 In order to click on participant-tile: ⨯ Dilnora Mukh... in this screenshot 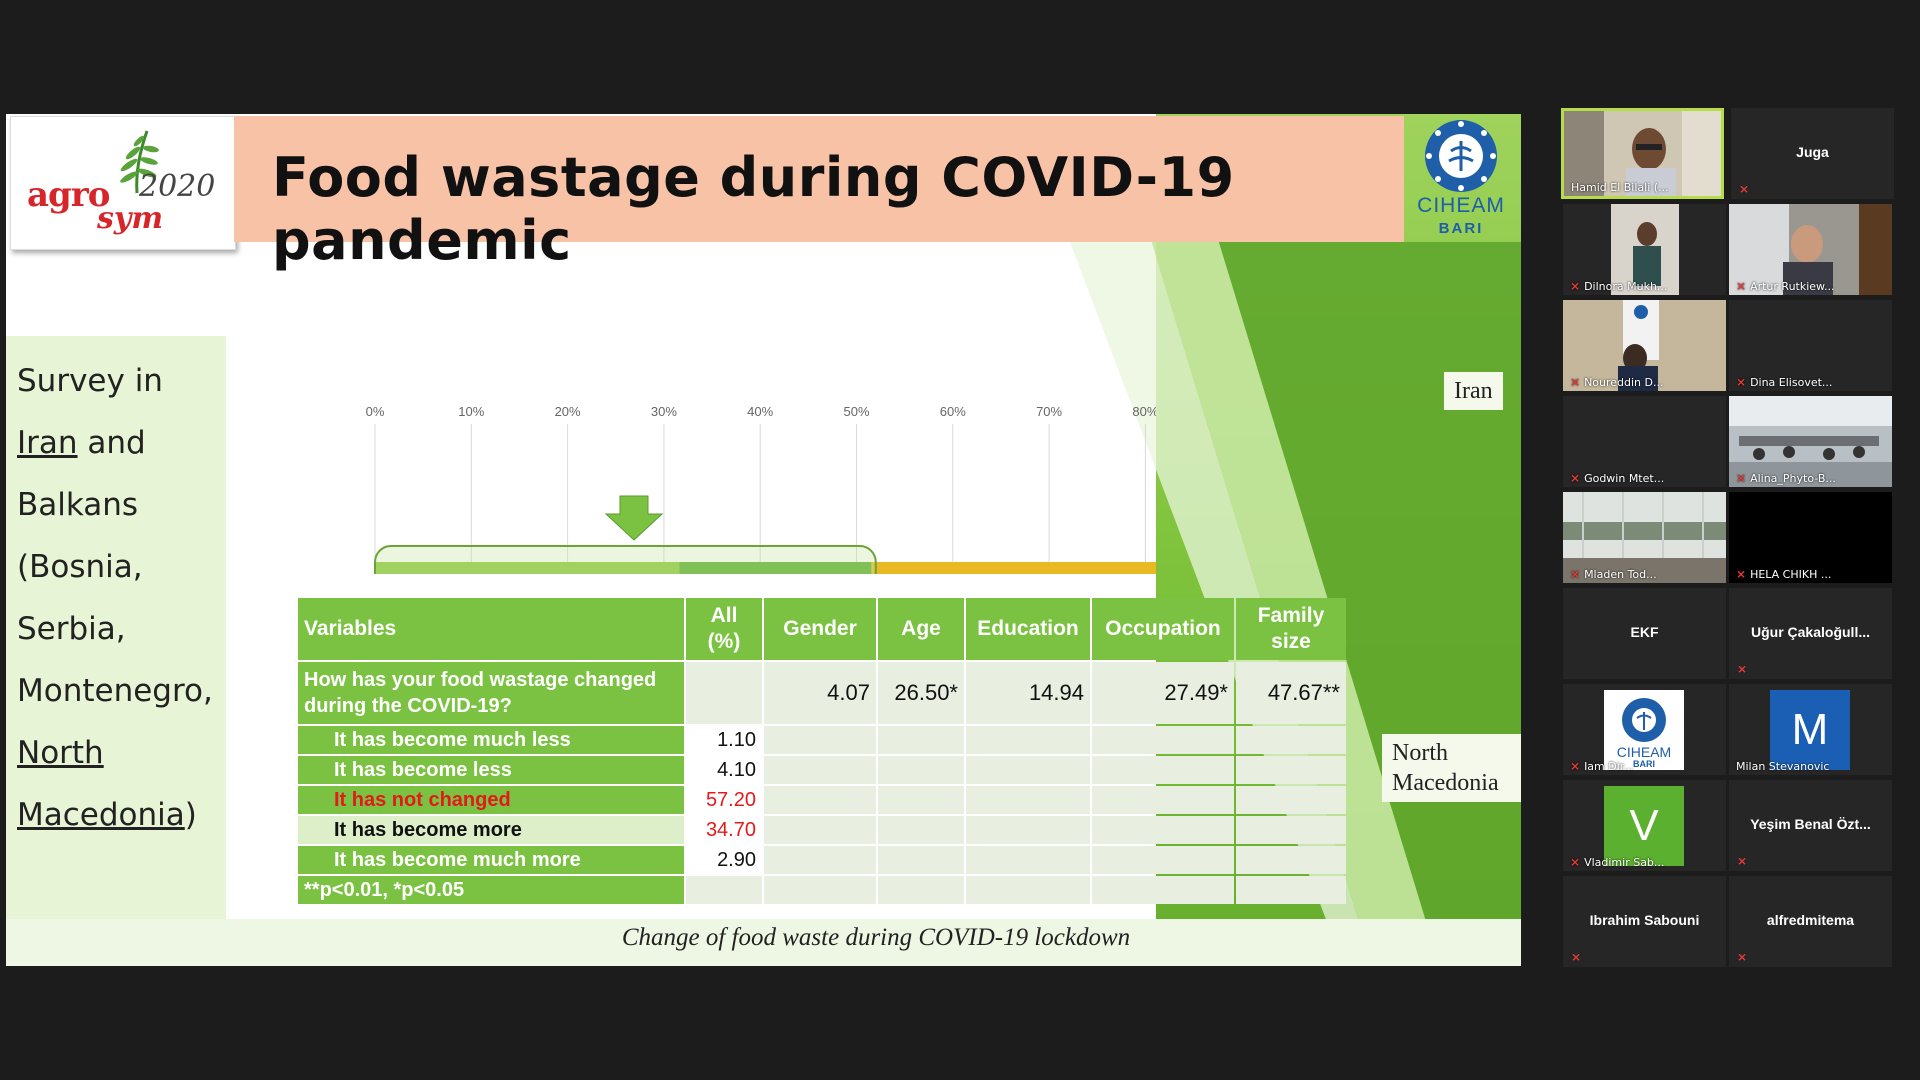, I will do `click(1644, 249)`.